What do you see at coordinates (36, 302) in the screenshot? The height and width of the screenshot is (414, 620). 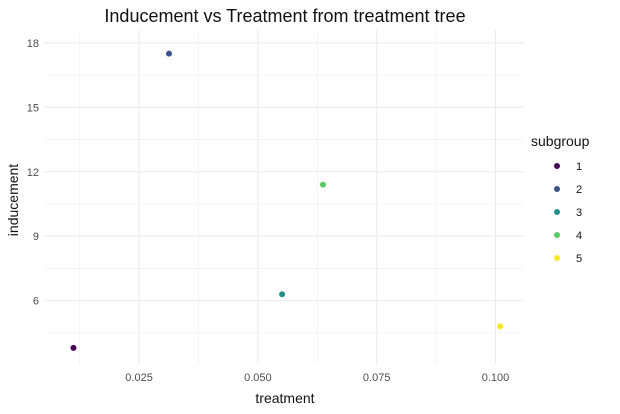 I see `y-tick-label: 6` at bounding box center [36, 302].